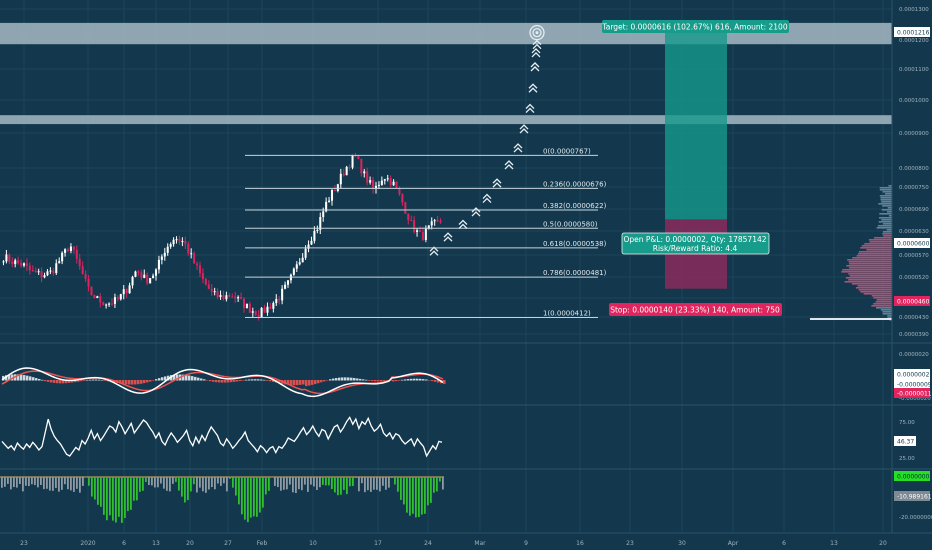  What do you see at coordinates (913, 244) in the screenshot?
I see `price-label: 0.0000600` at bounding box center [913, 244].